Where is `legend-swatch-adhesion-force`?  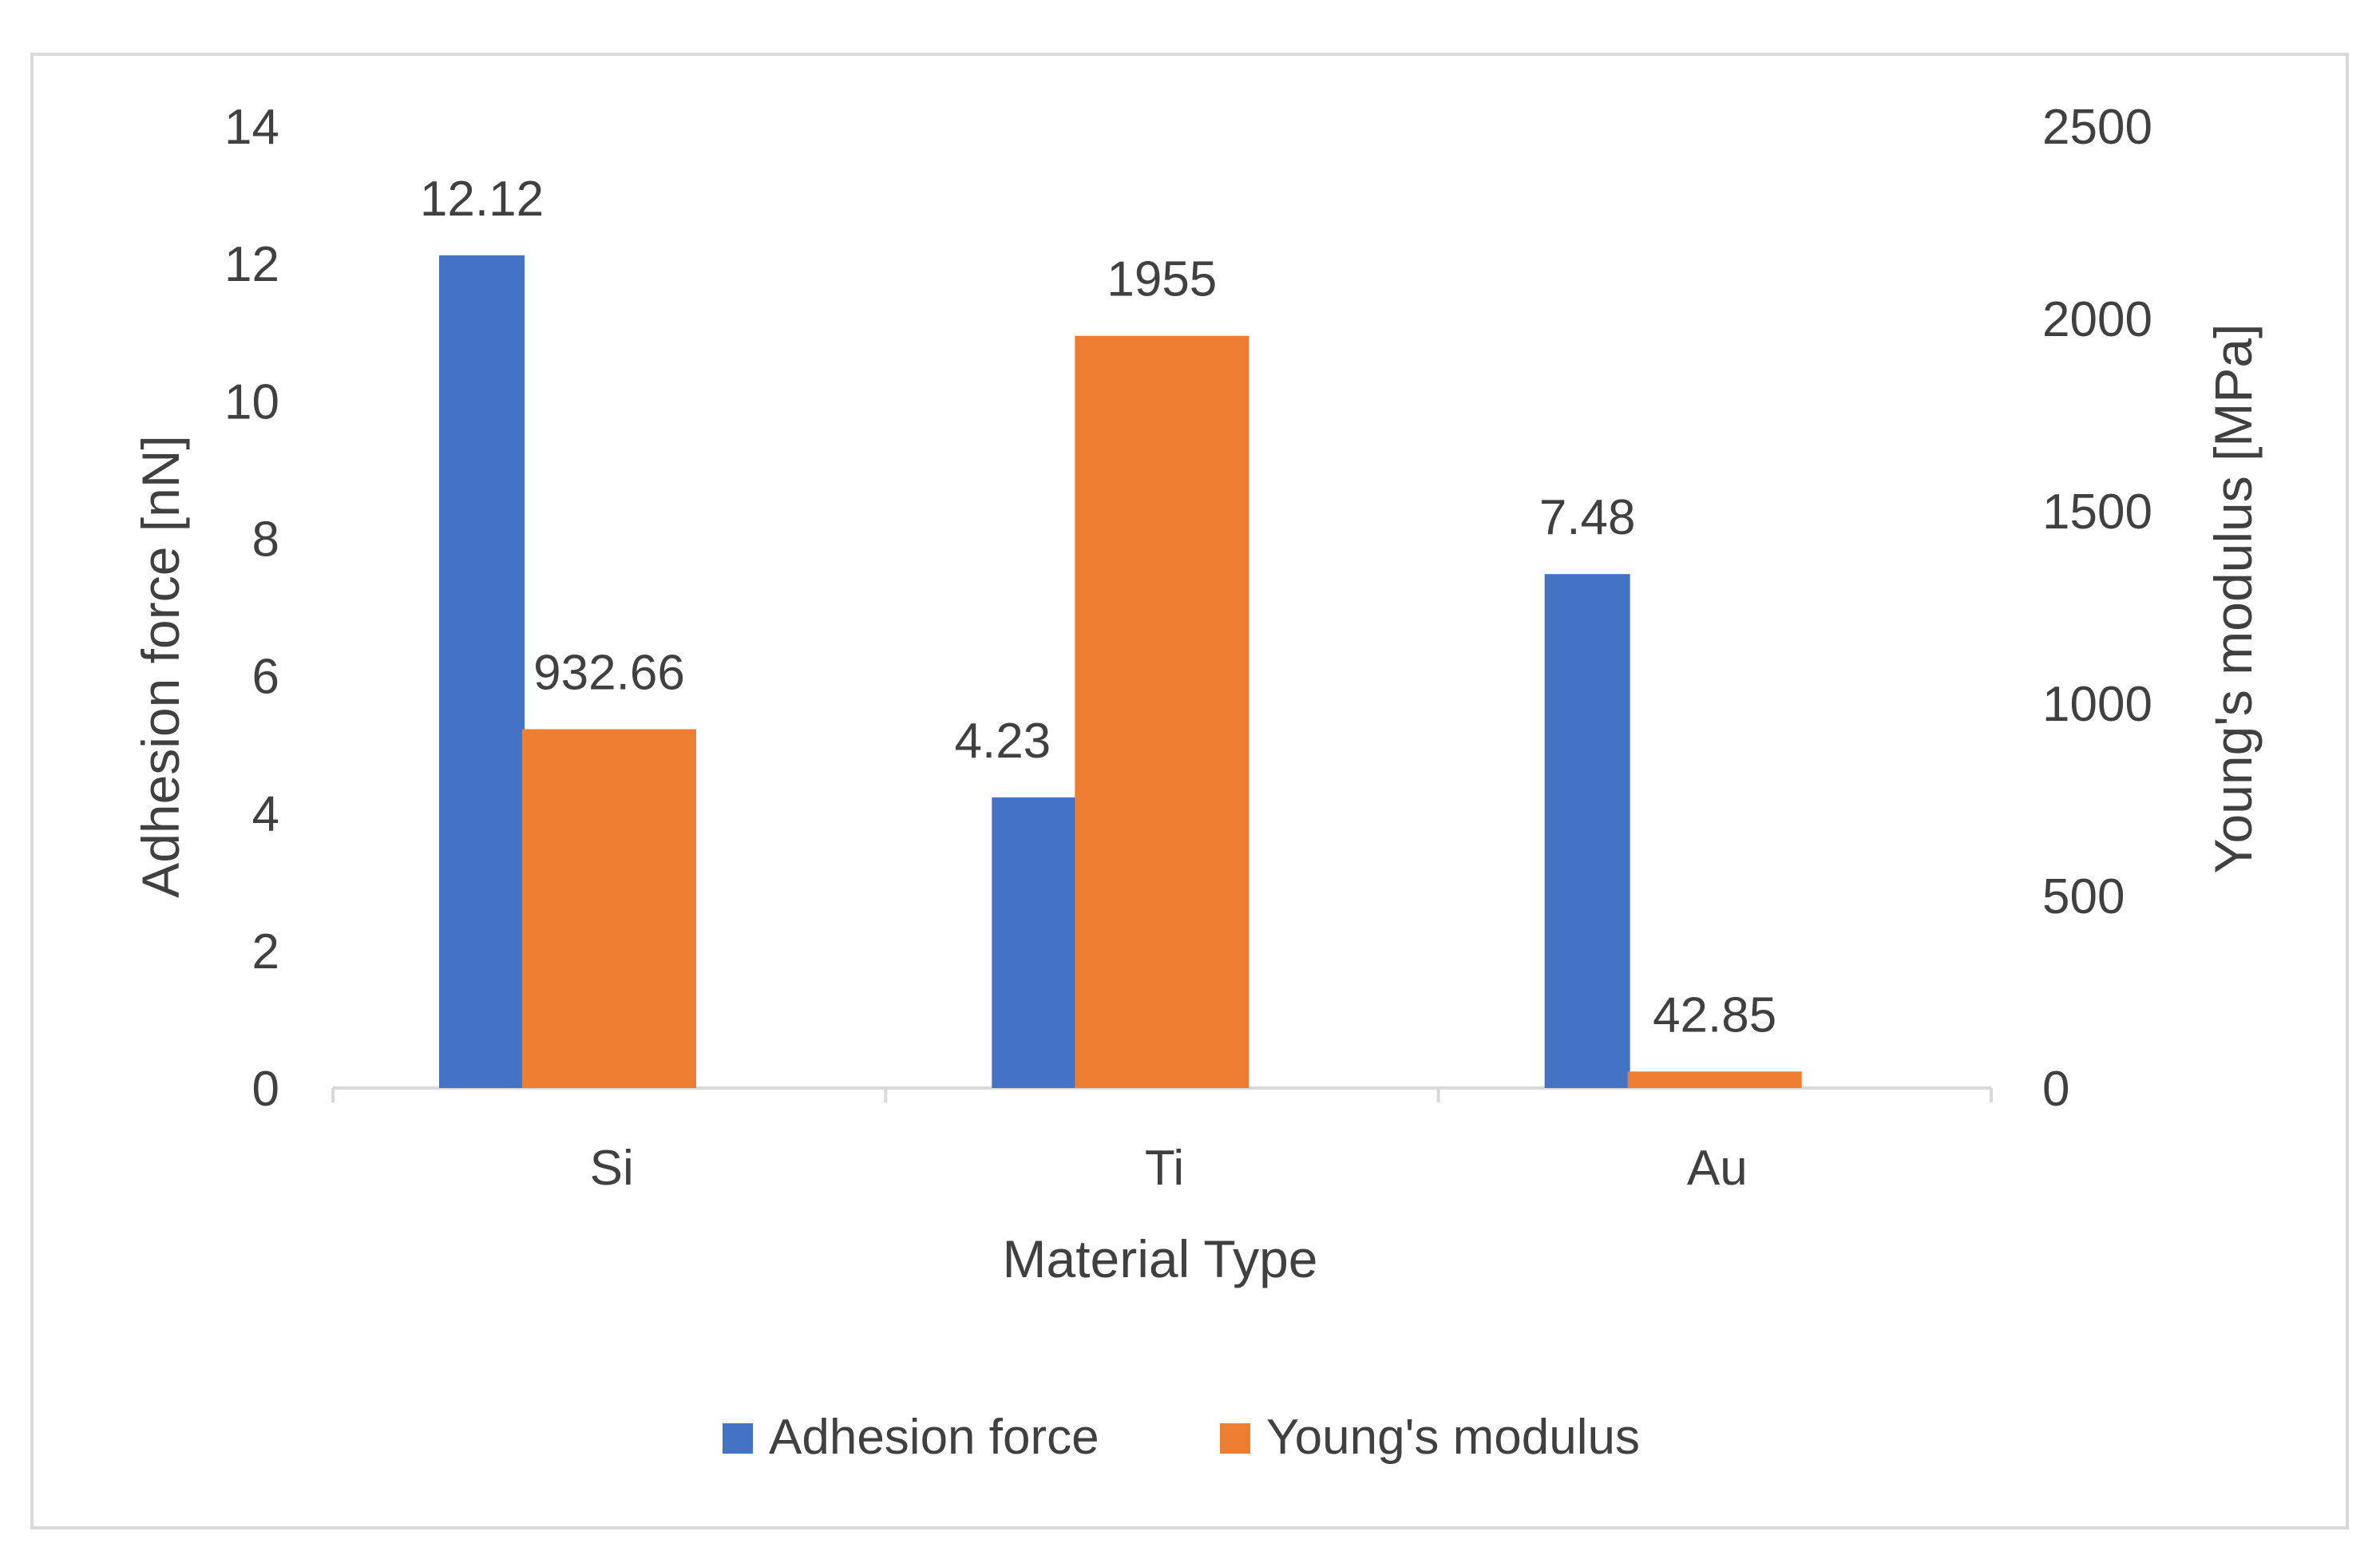 legend-swatch-adhesion-force is located at coordinates (738, 1438).